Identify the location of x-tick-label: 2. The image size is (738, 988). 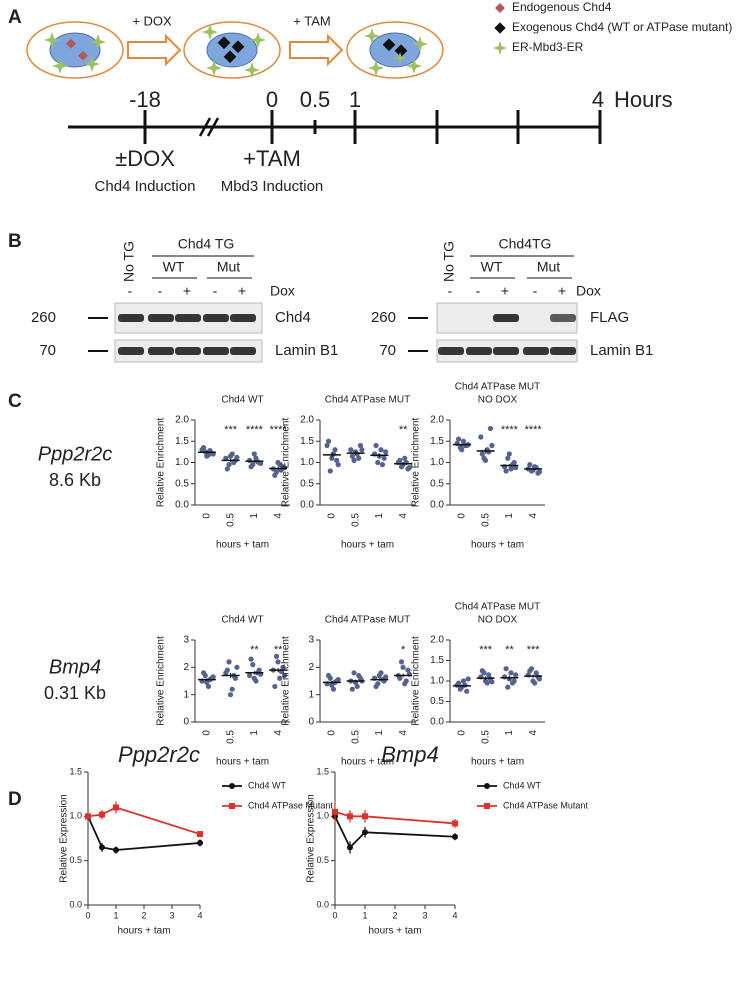
(394, 915).